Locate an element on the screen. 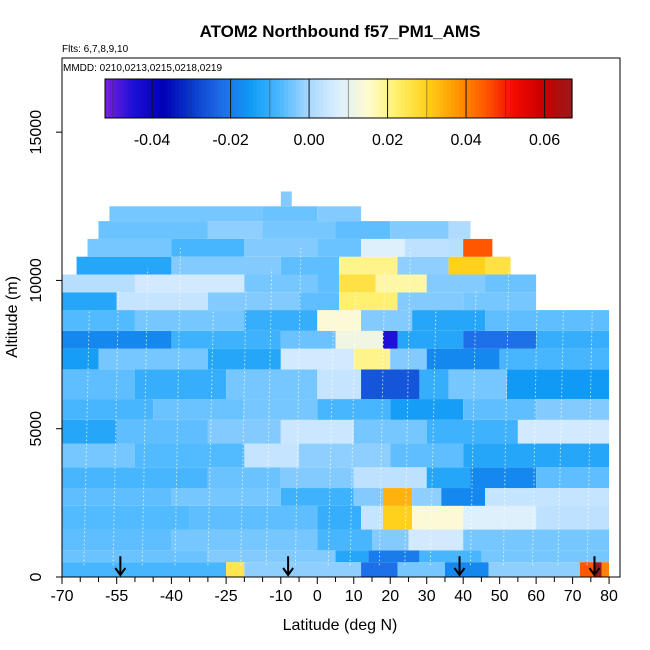 This screenshot has width=650, height=650. x-axis-tick-label: 50 is located at coordinates (500, 596).